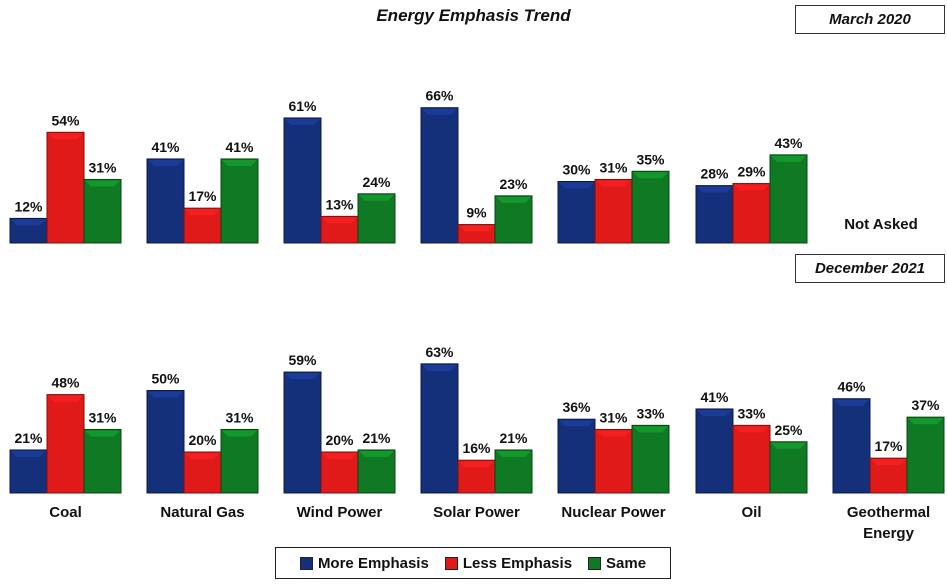 This screenshot has height=584, width=947. I want to click on bar-p2-solar-power-same, so click(513, 471).